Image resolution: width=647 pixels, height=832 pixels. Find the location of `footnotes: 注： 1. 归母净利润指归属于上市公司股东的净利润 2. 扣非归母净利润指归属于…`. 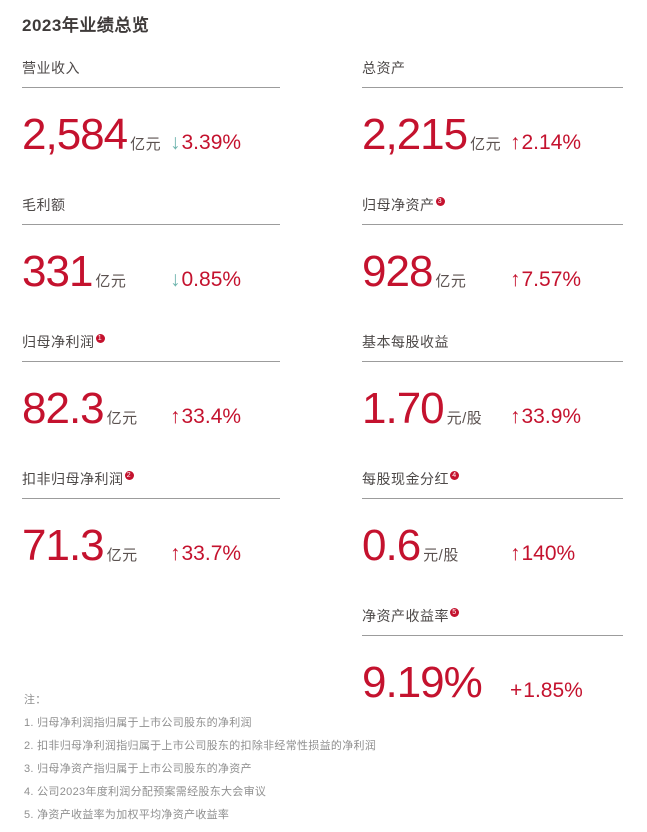

footnotes: 注： 1. 归母净利润指归属于上市公司股东的净利润 2. 扣非归母净利润指归属于… is located at coordinates (200, 758).